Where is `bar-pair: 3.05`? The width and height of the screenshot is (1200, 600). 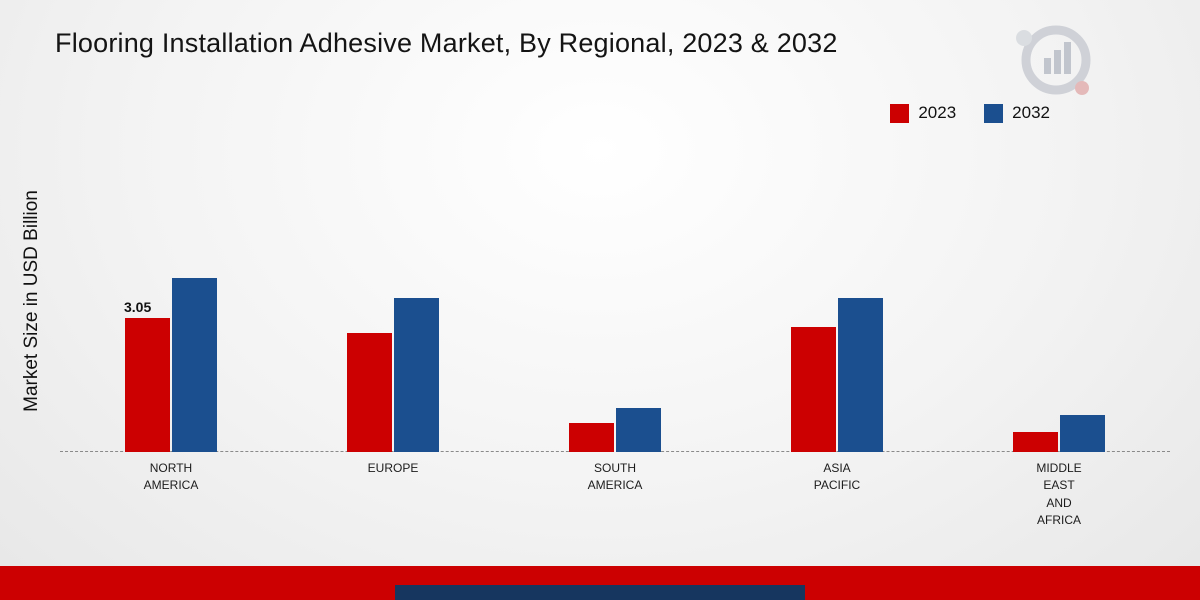 bar-pair: 3.05 is located at coordinates (170, 365).